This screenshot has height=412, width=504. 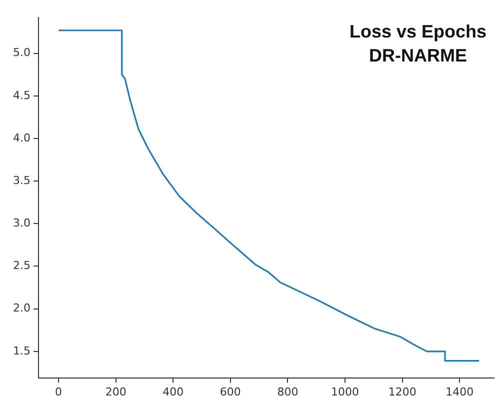 What do you see at coordinates (287, 391) in the screenshot?
I see `x-tick-label: 800` at bounding box center [287, 391].